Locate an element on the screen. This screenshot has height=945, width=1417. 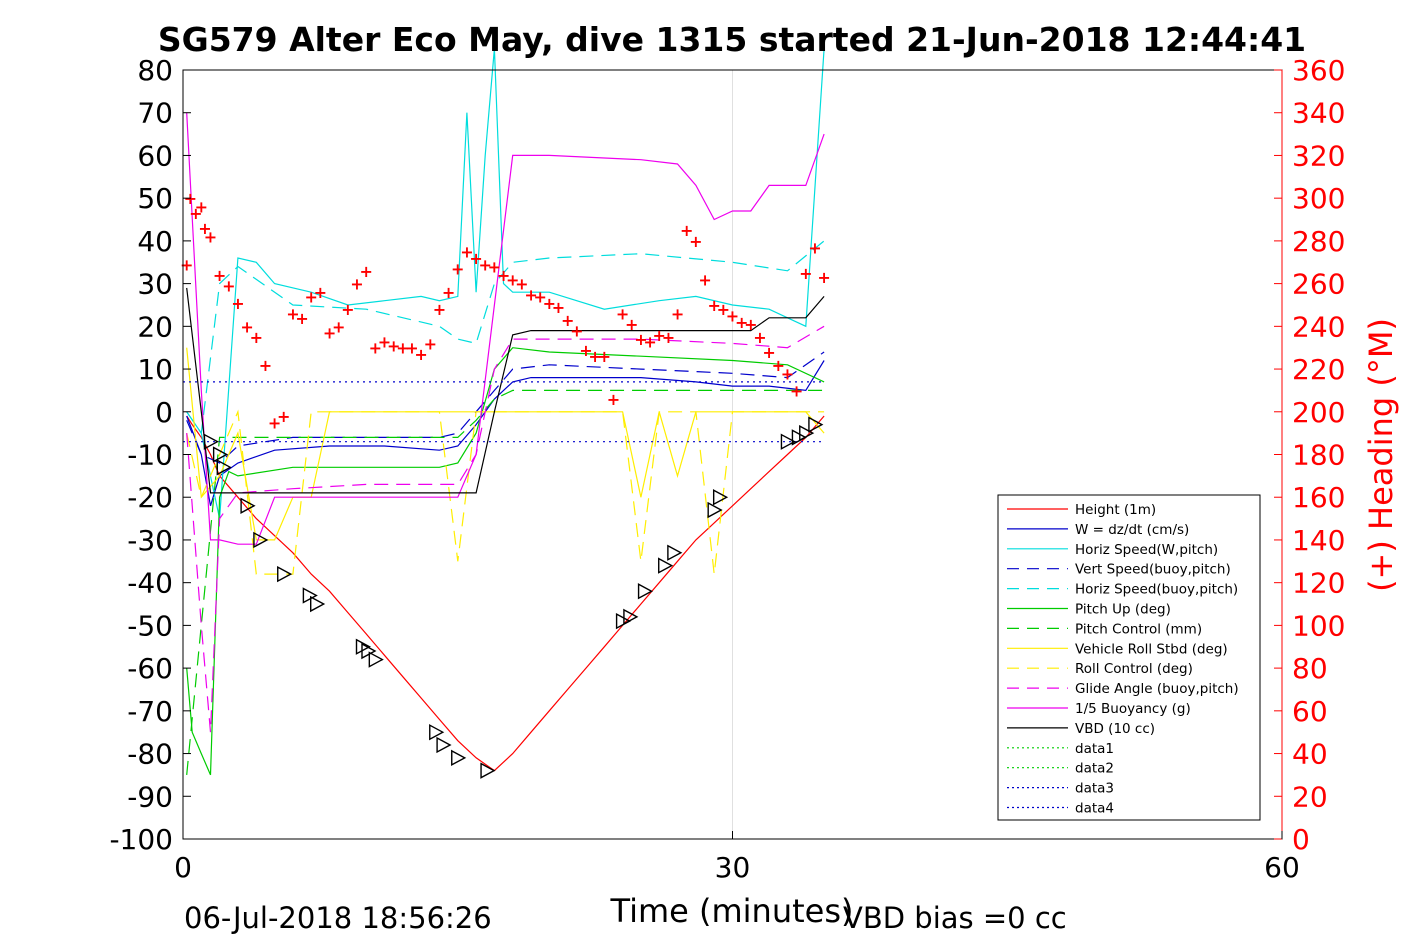
right-tick-label: 140 is located at coordinates (1318, 540).